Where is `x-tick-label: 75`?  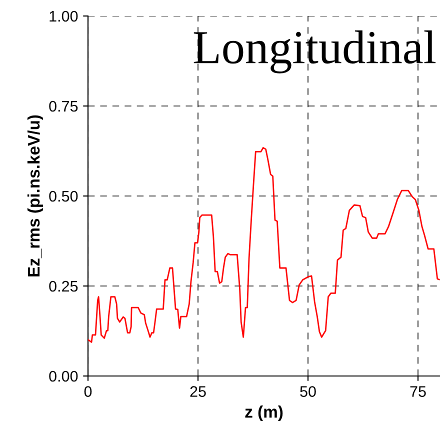 x-tick-label: 75 is located at coordinates (418, 391).